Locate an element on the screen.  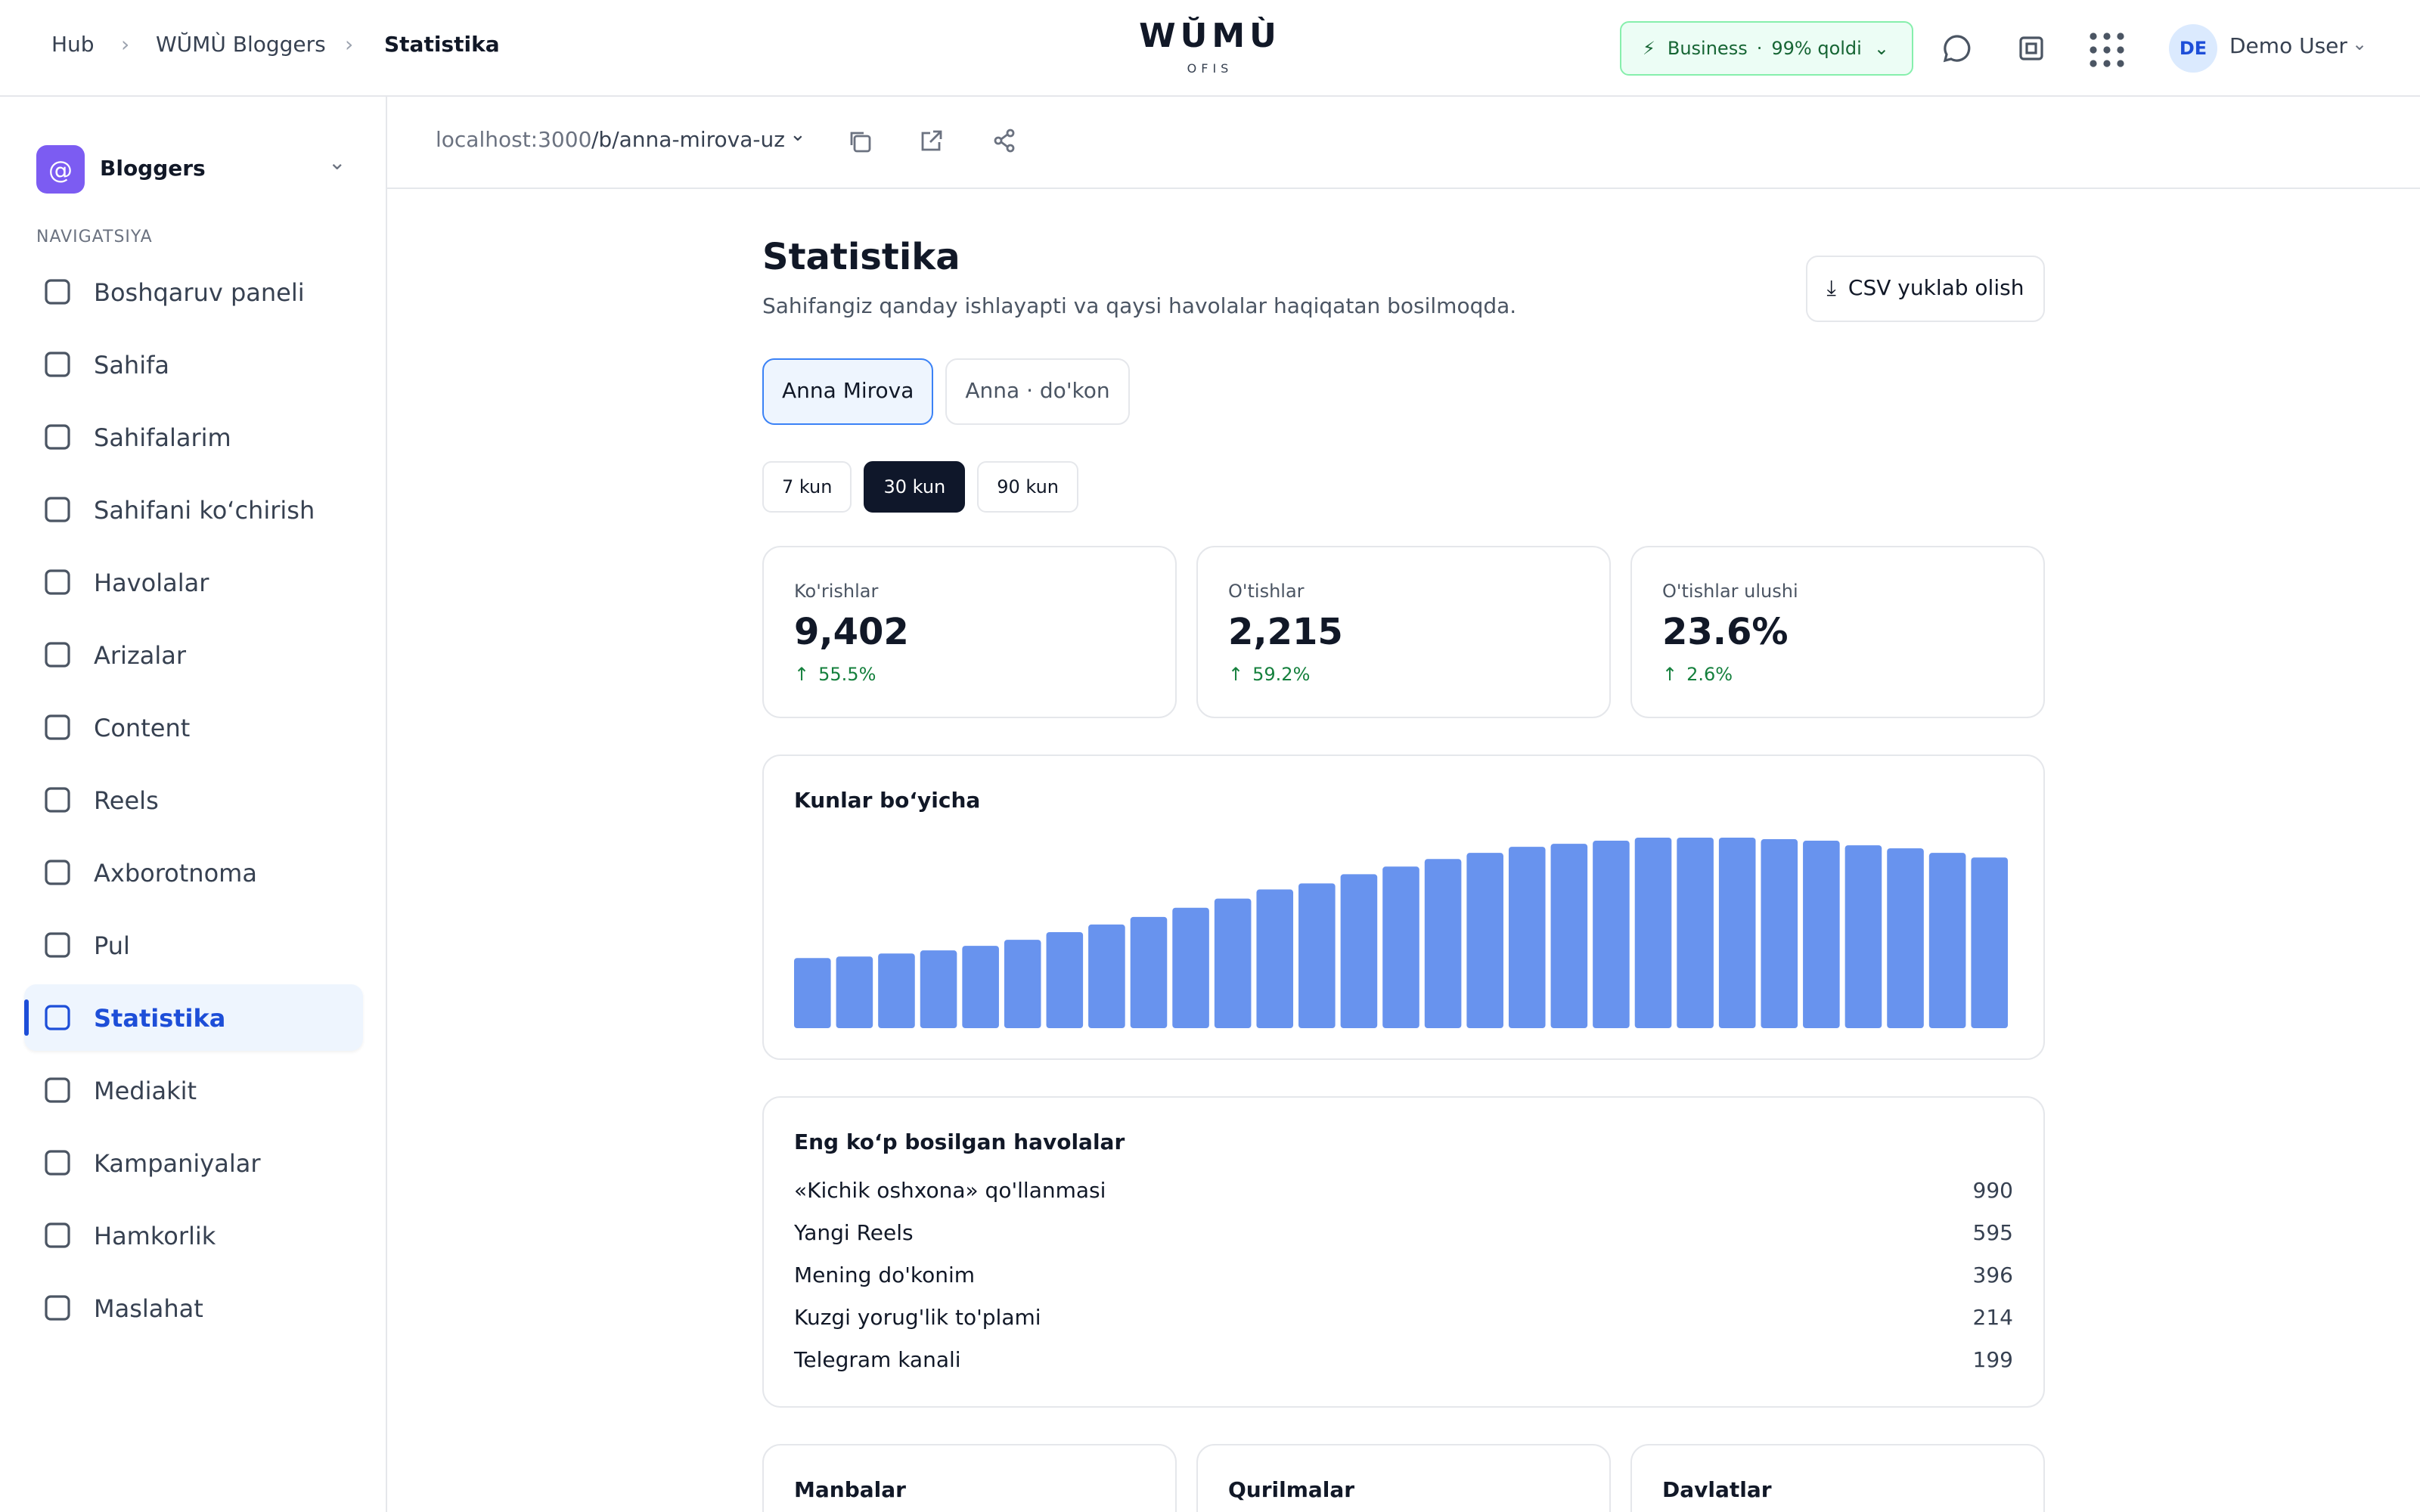
stat-card: Ko'rishlar 9,402 ↑ 55.5% is located at coordinates (970, 632).